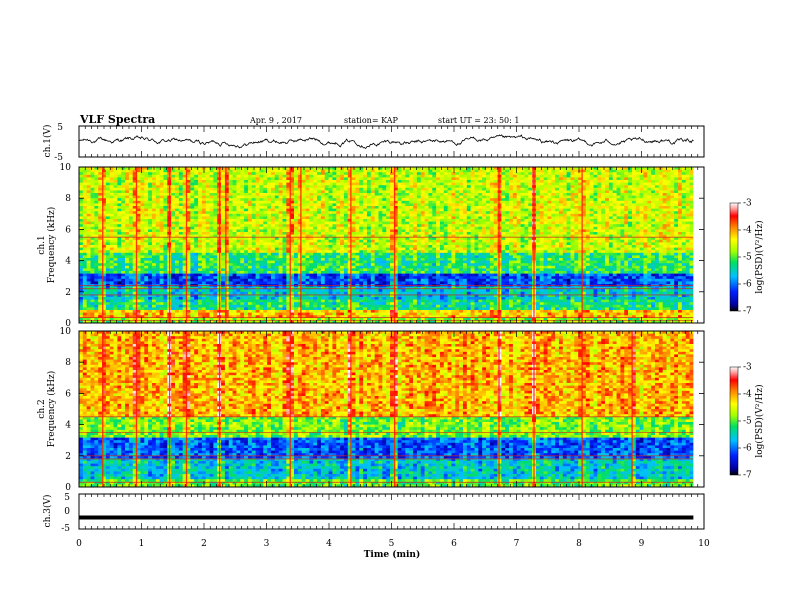 The width and height of the screenshot is (792, 612). What do you see at coordinates (58, 158) in the screenshot?
I see `ch1-ytick-bottom: -5` at bounding box center [58, 158].